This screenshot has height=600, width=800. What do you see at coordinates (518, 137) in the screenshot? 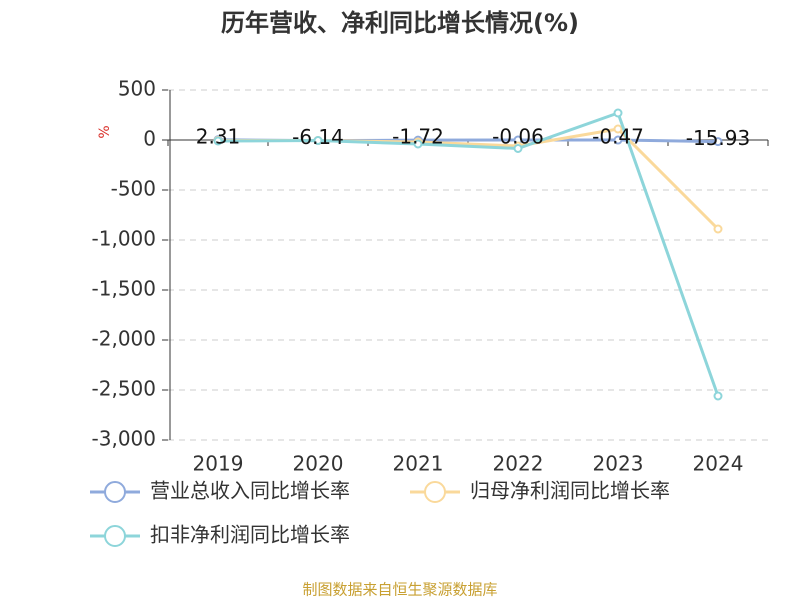
I see `data-label: -0.06` at bounding box center [518, 137].